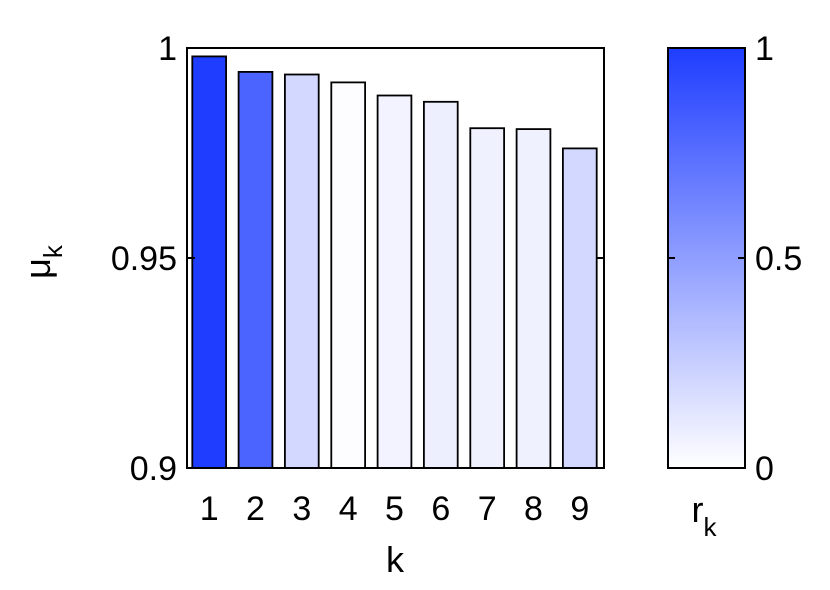  I want to click on colorbar-label-sub: k, so click(711, 527).